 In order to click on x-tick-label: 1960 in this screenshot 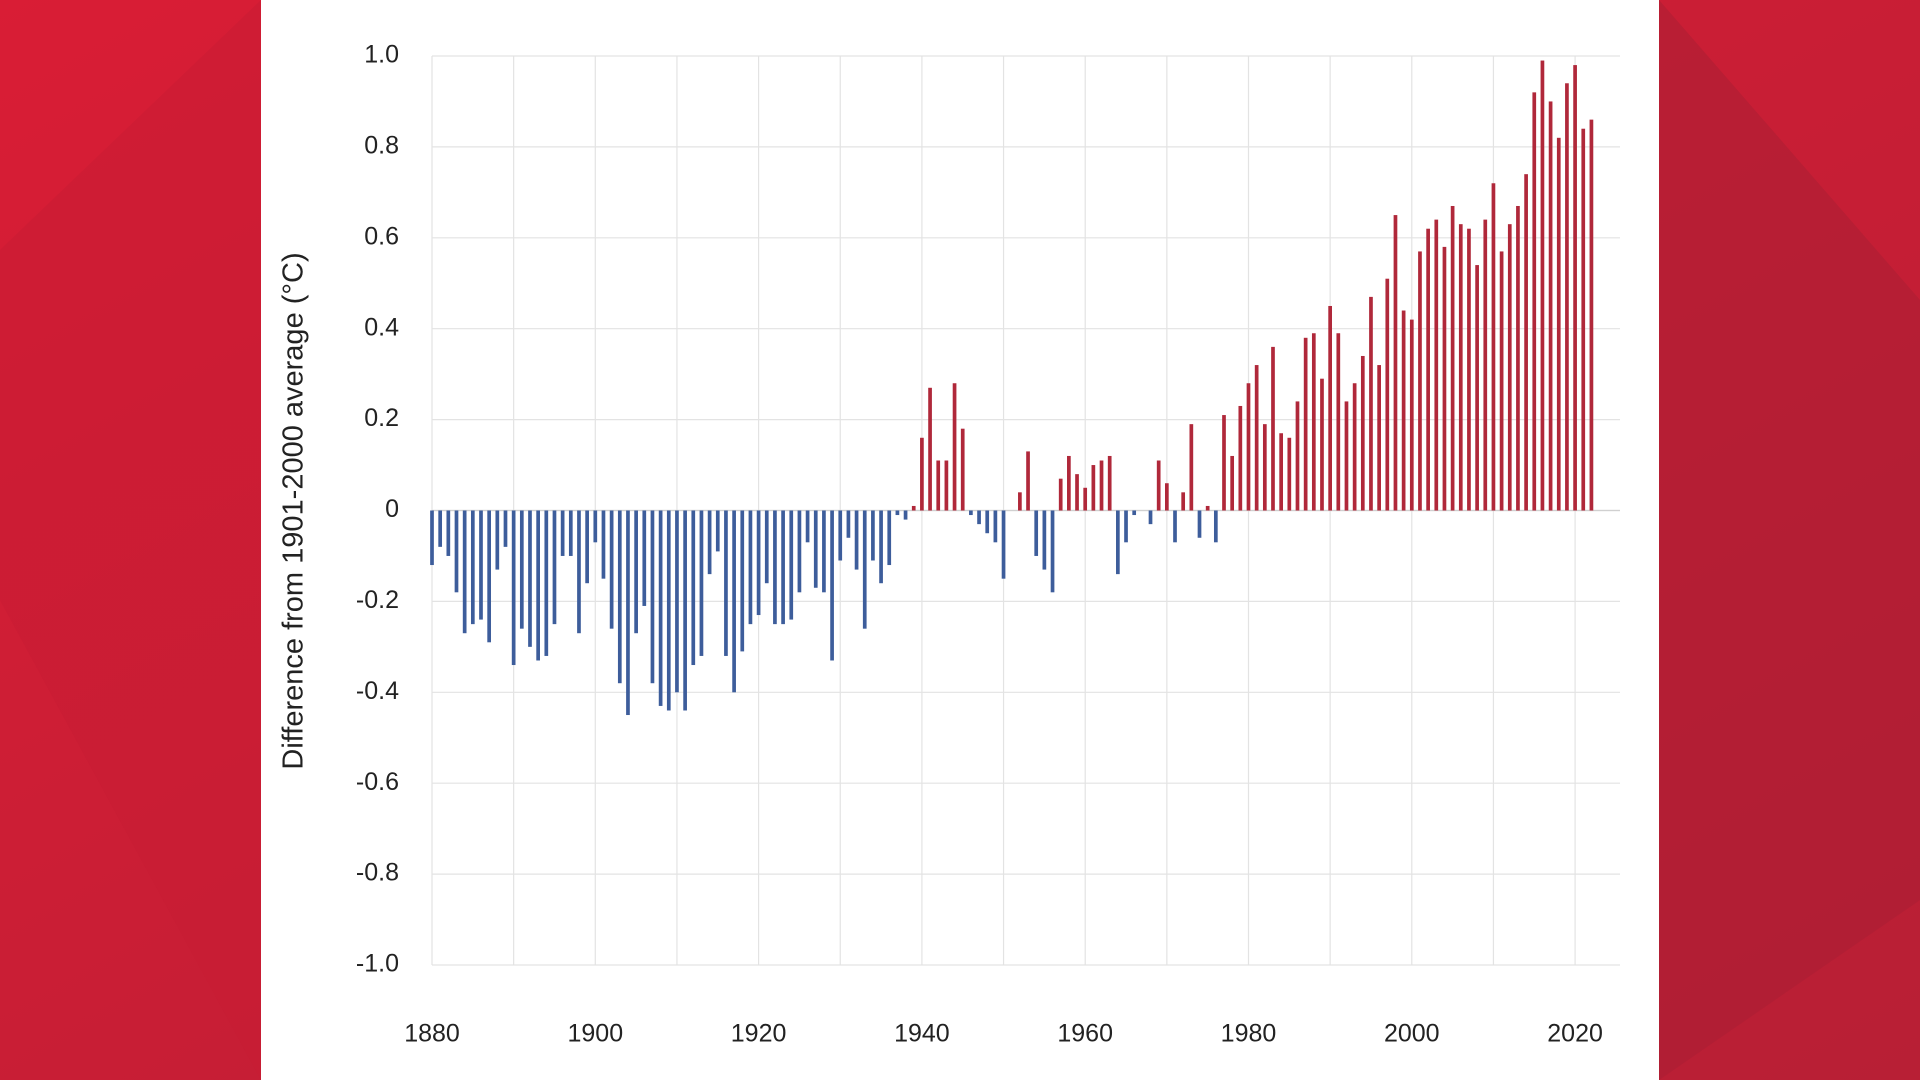, I will do `click(1085, 1034)`.